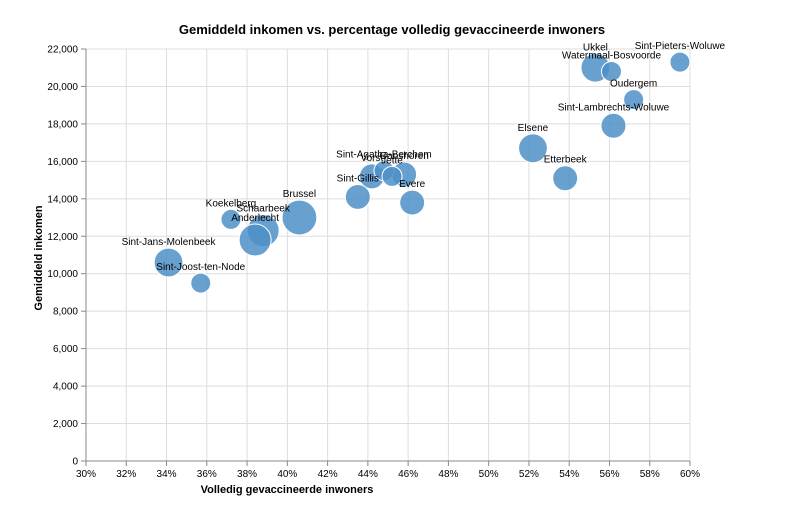 The image size is (800, 511). What do you see at coordinates (86, 474) in the screenshot?
I see `x-tick-label: 30%` at bounding box center [86, 474].